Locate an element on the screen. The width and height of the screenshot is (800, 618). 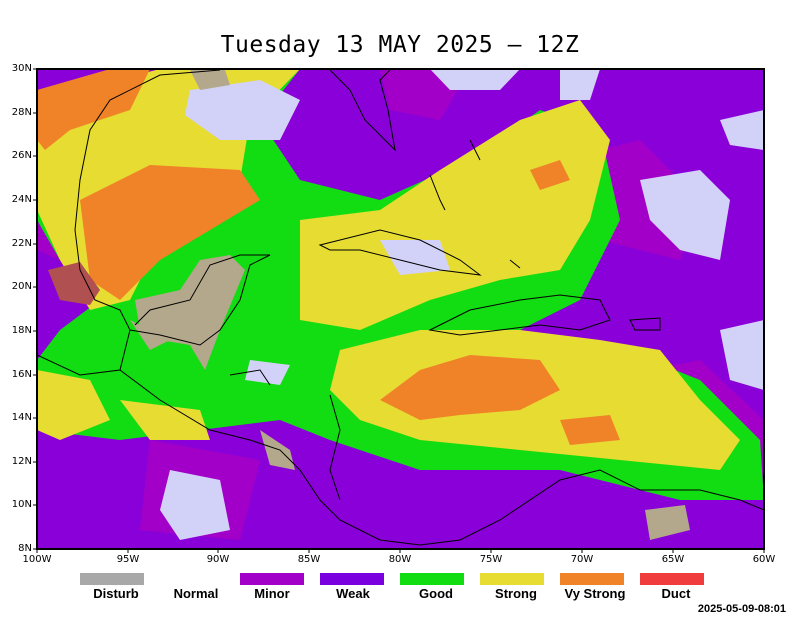
lon-label: 100W is located at coordinates (37, 559).